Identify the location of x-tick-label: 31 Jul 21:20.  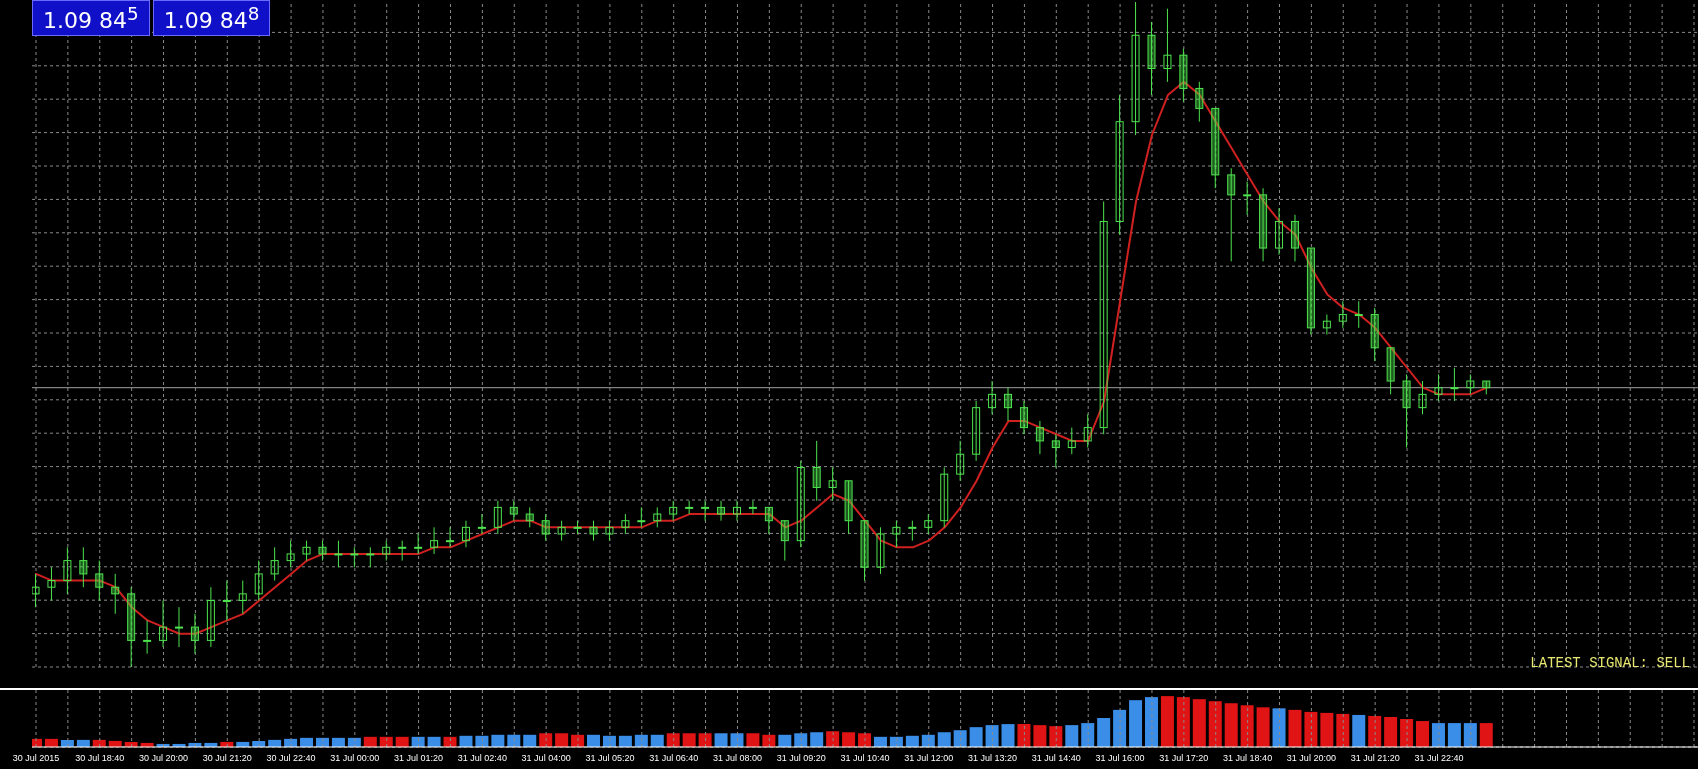
(1375, 758).